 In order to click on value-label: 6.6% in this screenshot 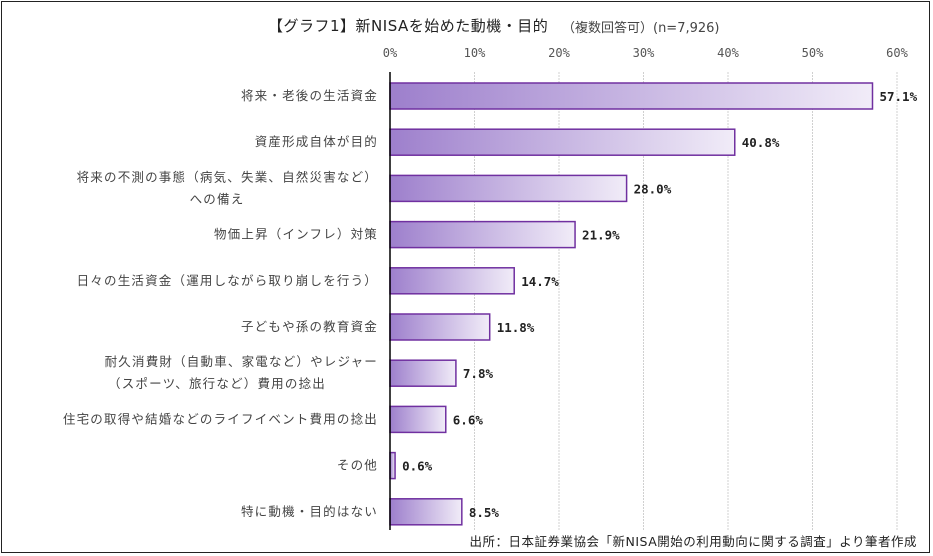, I will do `click(468, 419)`.